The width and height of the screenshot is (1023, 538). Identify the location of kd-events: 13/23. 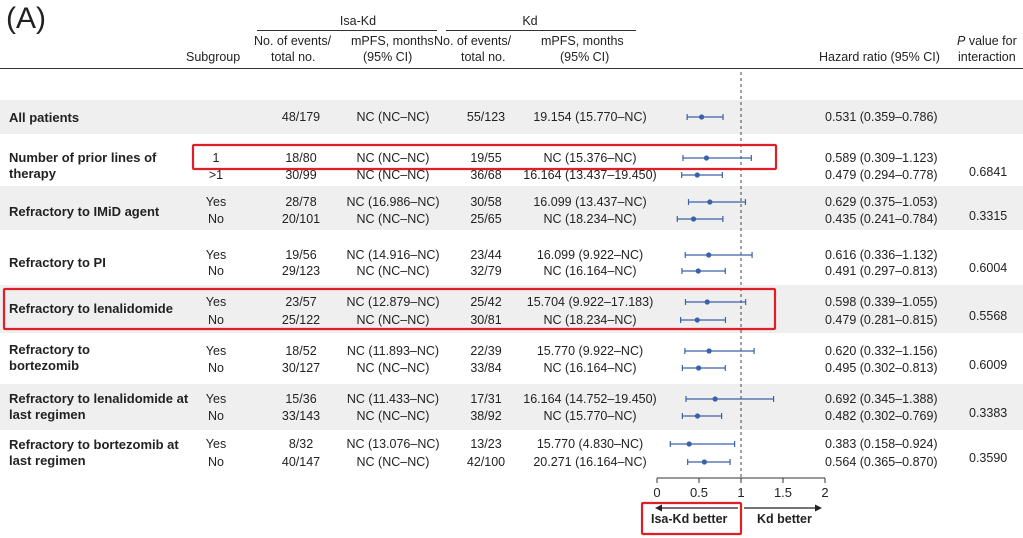
(486, 444).